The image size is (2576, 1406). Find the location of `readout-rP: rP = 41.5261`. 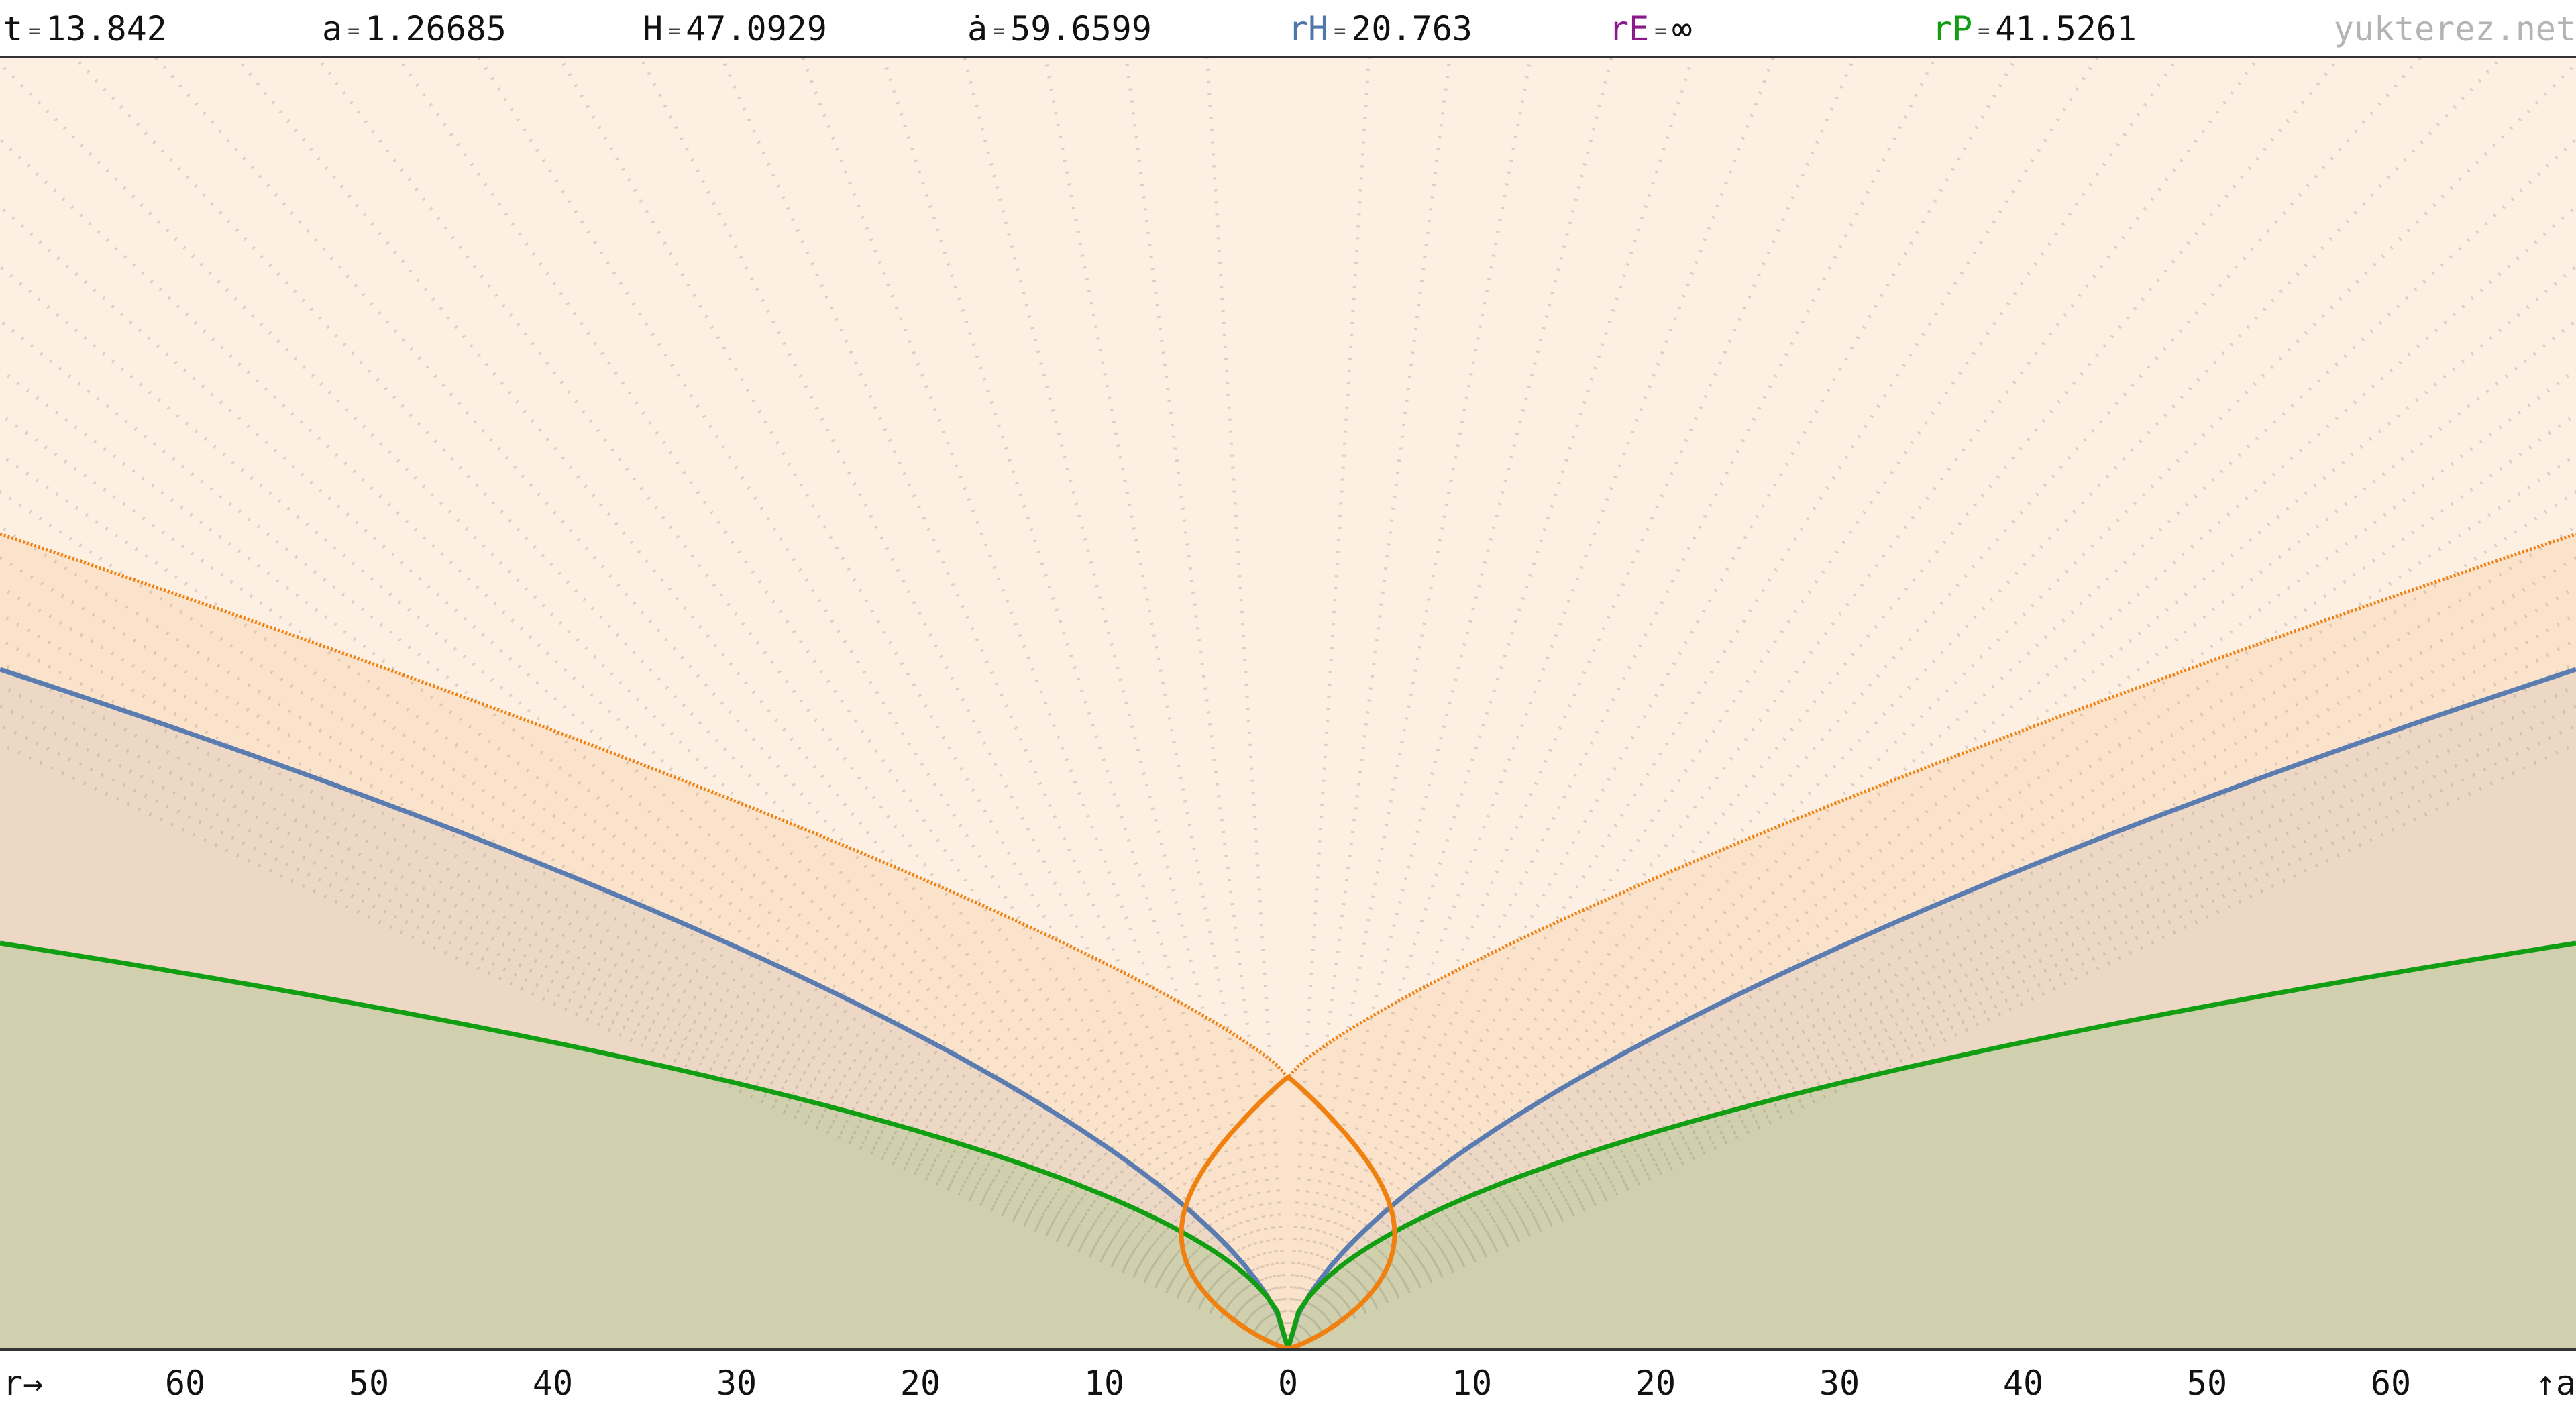

readout-rP: rP = 41.5261 is located at coordinates (2034, 30).